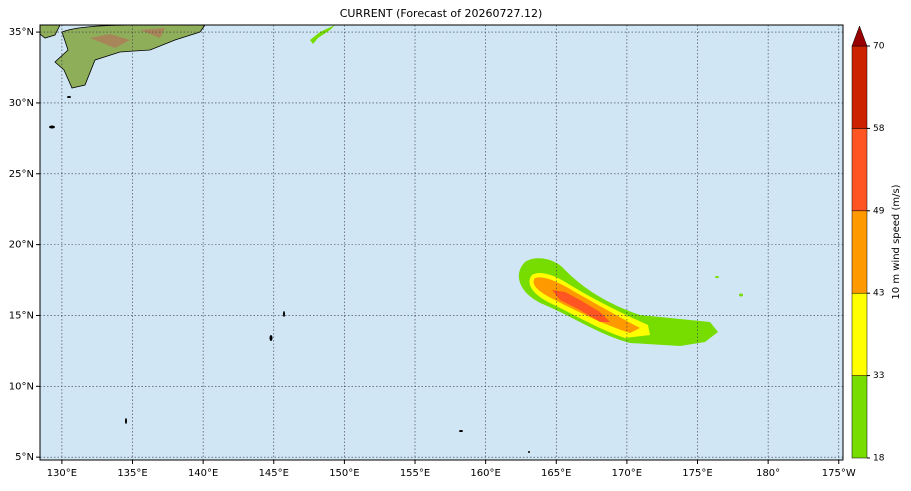  What do you see at coordinates (21, 174) in the screenshot?
I see `y-tick-label: 25°N` at bounding box center [21, 174].